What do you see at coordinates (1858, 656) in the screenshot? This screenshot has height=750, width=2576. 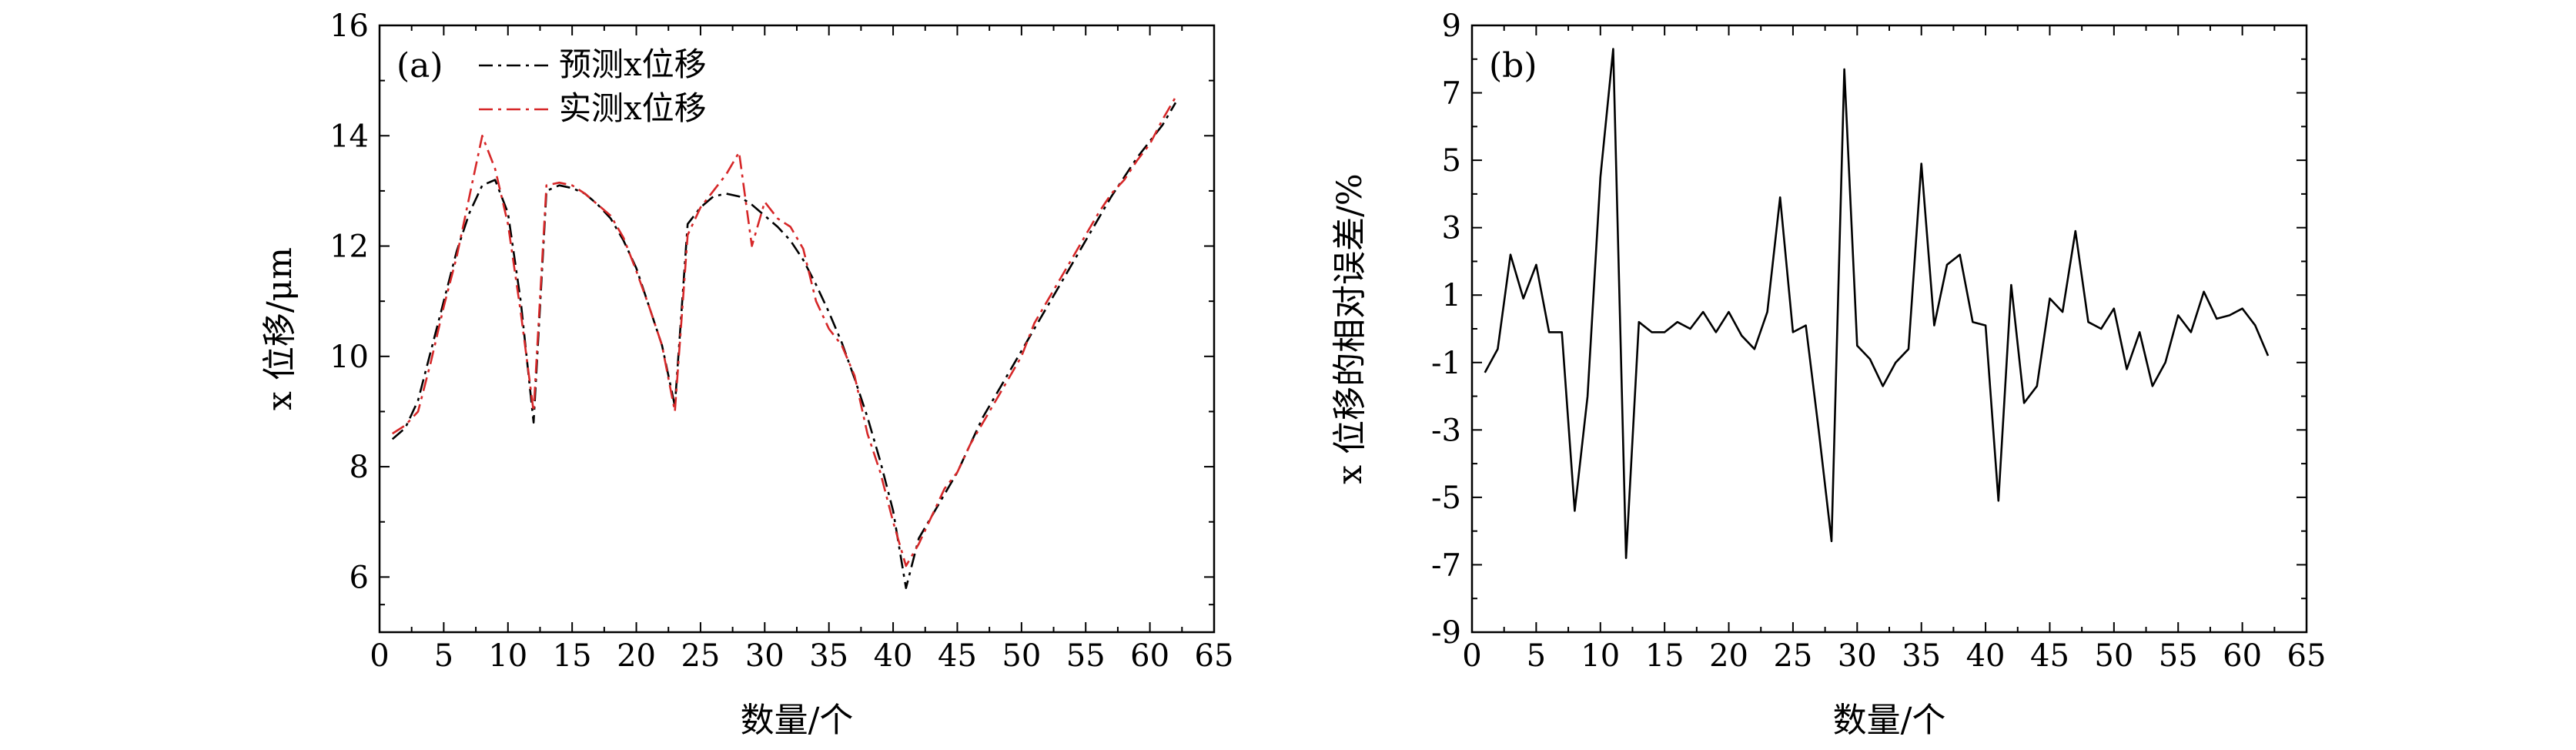 I see `panel-b-x-tick-label: 30` at bounding box center [1858, 656].